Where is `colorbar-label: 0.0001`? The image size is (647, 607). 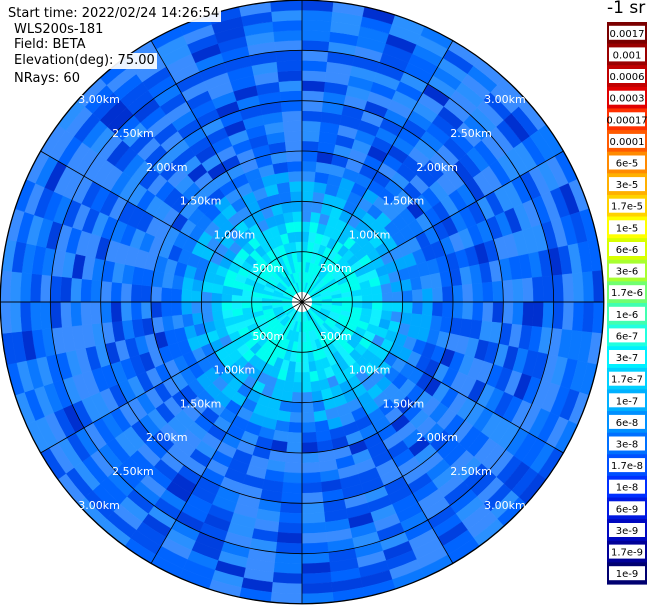 colorbar-label: 0.0001 is located at coordinates (627, 142).